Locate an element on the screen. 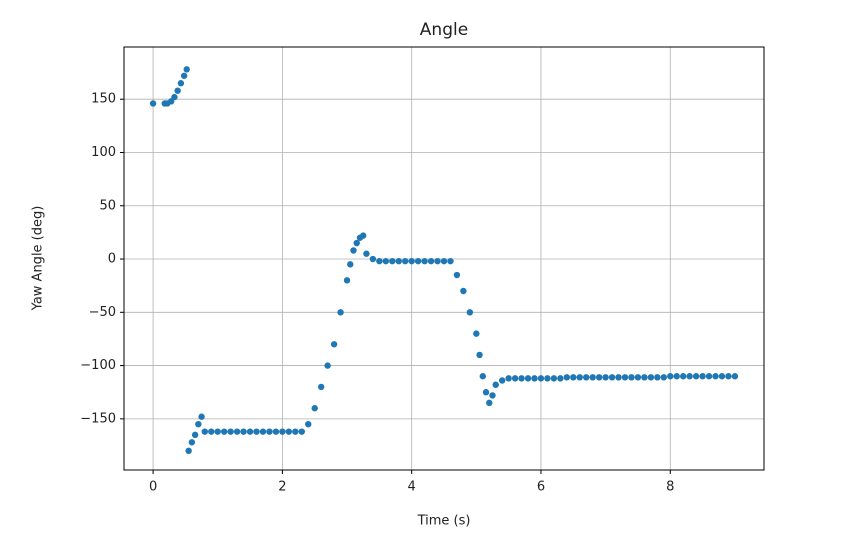  y-tick-label: 150 is located at coordinates (103, 99).